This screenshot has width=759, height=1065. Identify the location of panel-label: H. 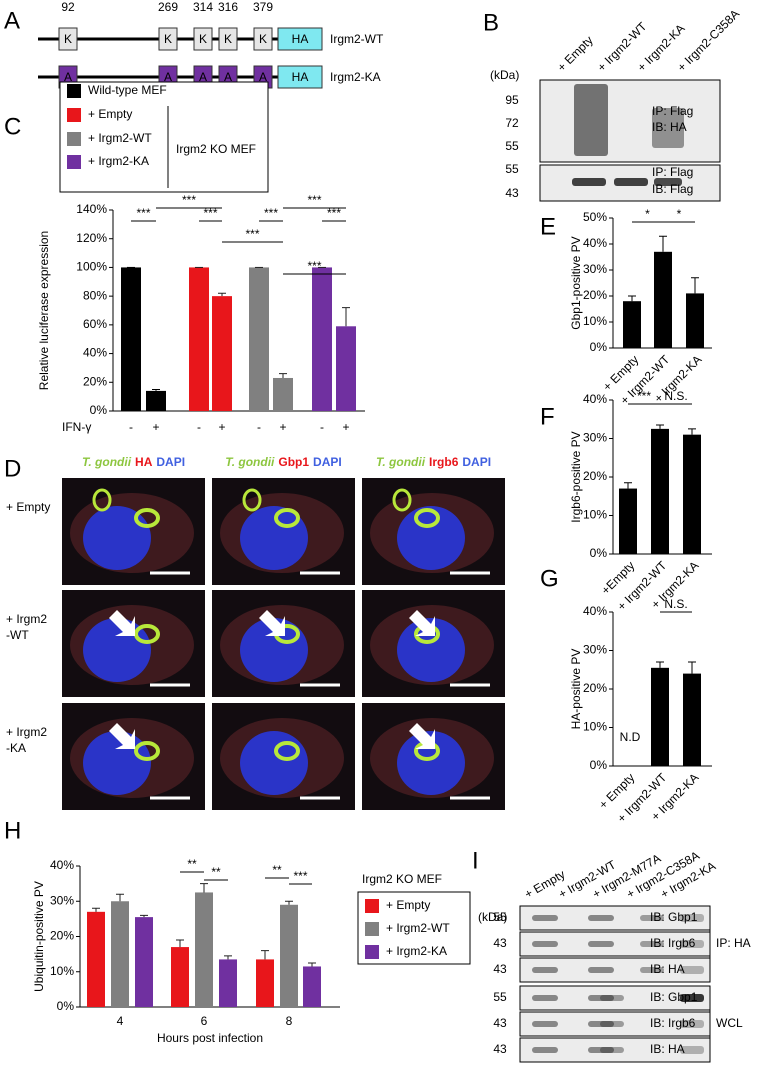
(12, 830).